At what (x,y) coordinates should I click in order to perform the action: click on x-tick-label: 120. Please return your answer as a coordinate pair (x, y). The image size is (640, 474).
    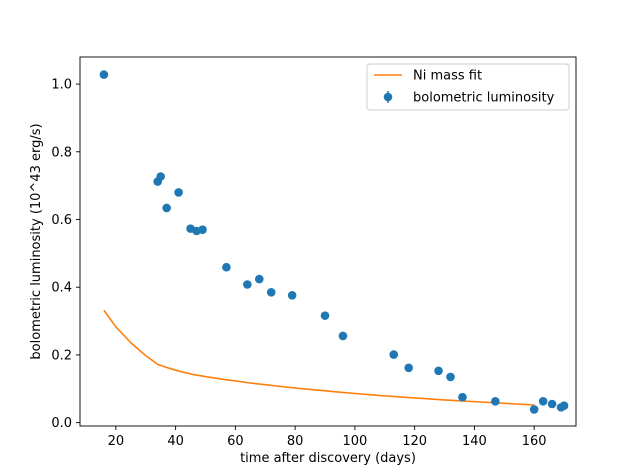
    Looking at the image, I should click on (414, 441).